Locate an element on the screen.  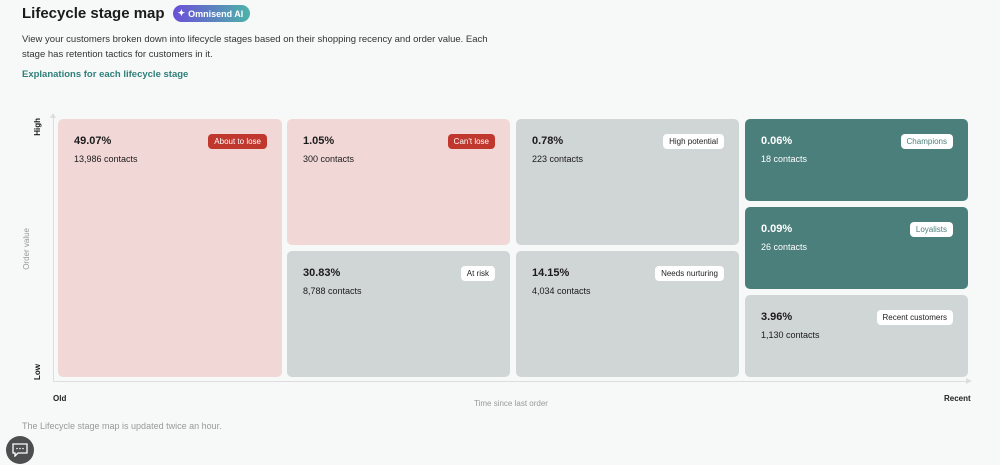
stage-contacts: 13,986 contacts is located at coordinates (106, 159).